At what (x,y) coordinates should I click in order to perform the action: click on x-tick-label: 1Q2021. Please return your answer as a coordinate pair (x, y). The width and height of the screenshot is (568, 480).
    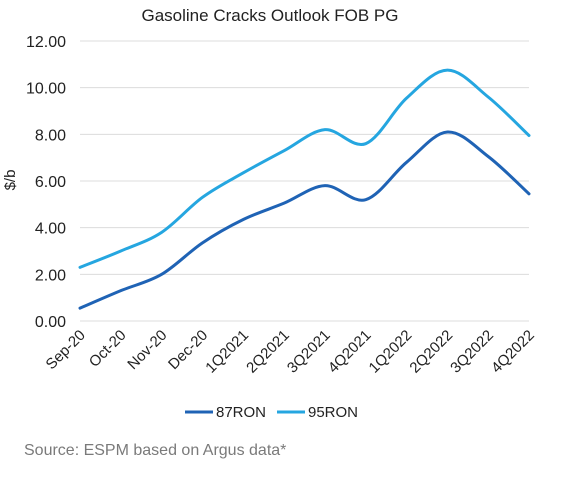
    Looking at the image, I should click on (227, 352).